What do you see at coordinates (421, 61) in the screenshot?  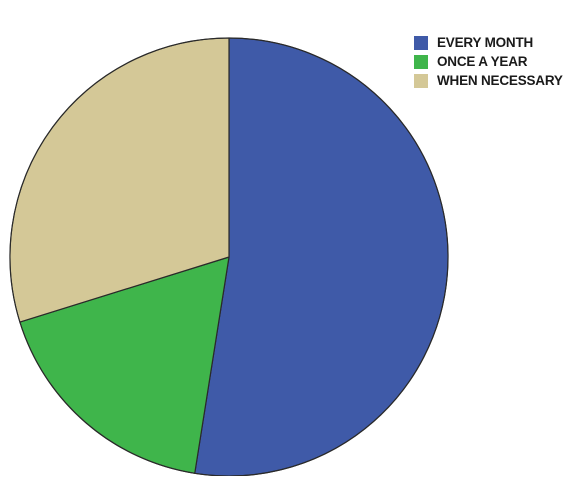 I see `legend-swatch-once-a-year` at bounding box center [421, 61].